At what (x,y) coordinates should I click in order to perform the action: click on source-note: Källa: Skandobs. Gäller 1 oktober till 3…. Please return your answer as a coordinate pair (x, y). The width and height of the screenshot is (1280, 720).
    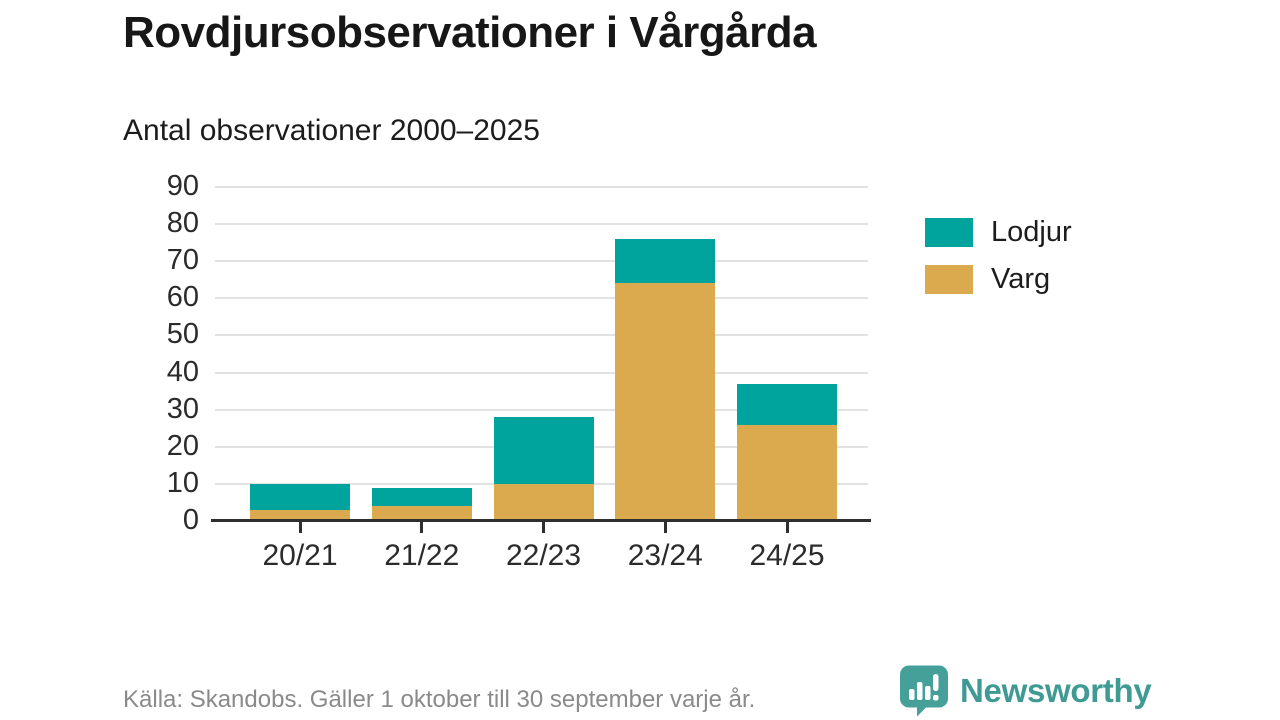
    Looking at the image, I should click on (439, 699).